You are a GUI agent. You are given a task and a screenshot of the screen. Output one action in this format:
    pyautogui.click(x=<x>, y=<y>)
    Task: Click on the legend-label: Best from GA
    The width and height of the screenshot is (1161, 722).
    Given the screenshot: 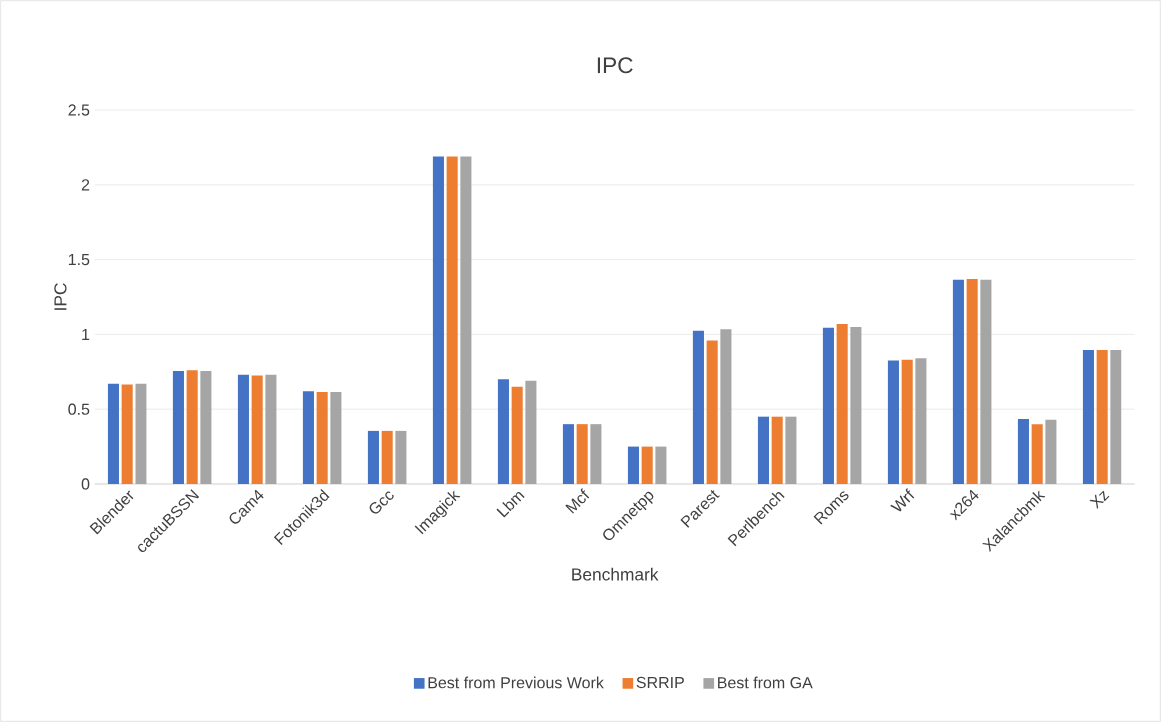 What is the action you would take?
    pyautogui.click(x=765, y=682)
    